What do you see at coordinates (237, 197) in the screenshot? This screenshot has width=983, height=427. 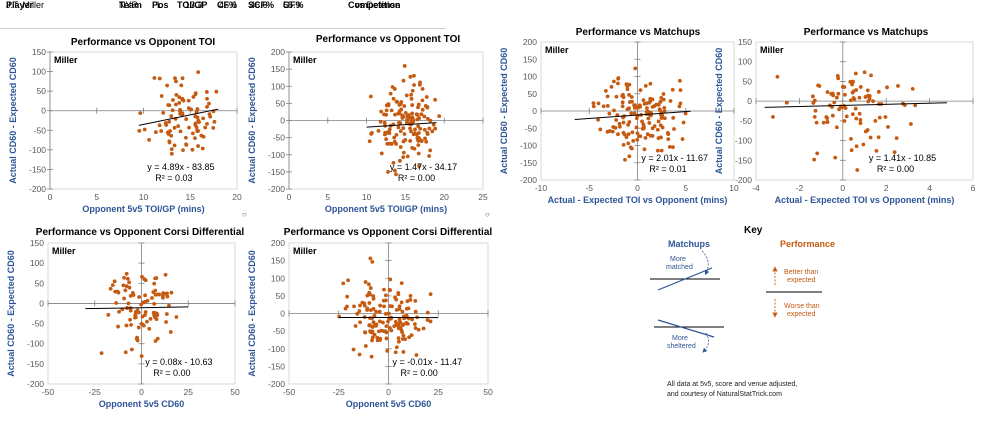 I see `x-tick-label: 20` at bounding box center [237, 197].